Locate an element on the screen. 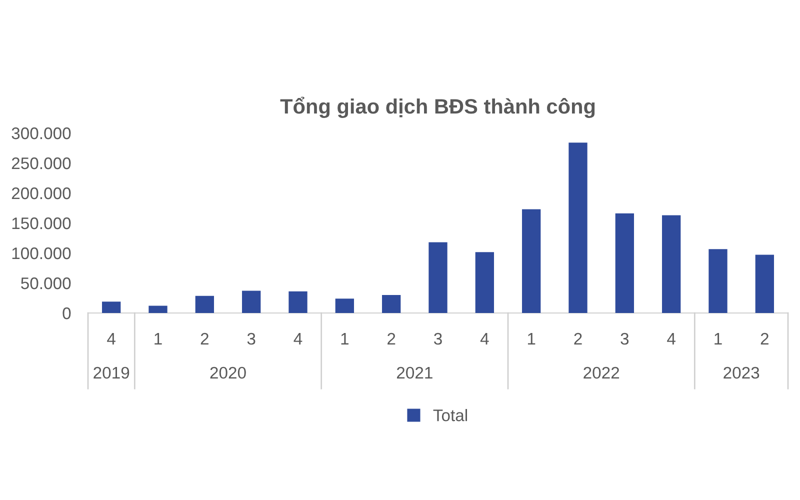 The height and width of the screenshot is (500, 800). y-tick-label: 200.000 is located at coordinates (41, 193).